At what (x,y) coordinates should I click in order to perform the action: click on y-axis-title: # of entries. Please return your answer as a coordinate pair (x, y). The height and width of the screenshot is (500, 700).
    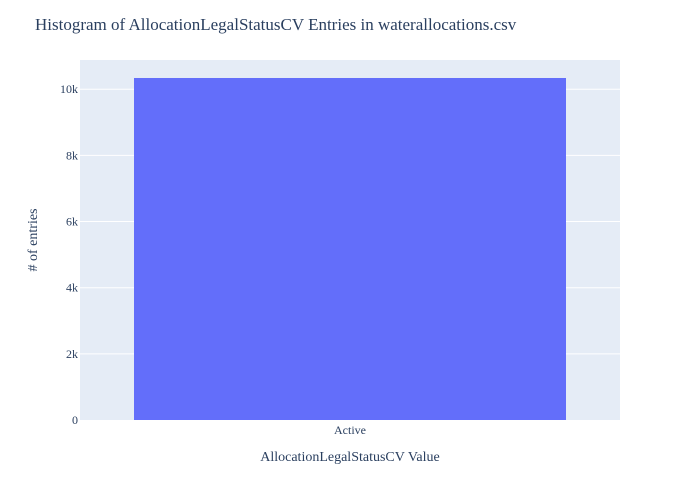
    Looking at the image, I should click on (33, 240).